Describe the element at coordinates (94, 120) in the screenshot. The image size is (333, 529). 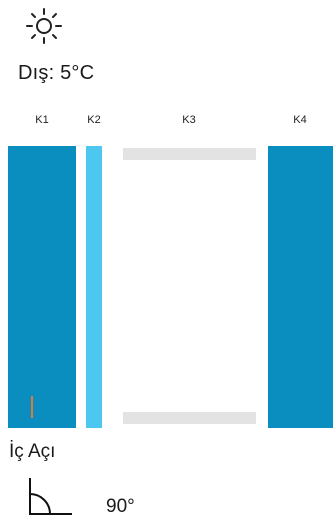
I see `layer-label-k2: K2` at that location.